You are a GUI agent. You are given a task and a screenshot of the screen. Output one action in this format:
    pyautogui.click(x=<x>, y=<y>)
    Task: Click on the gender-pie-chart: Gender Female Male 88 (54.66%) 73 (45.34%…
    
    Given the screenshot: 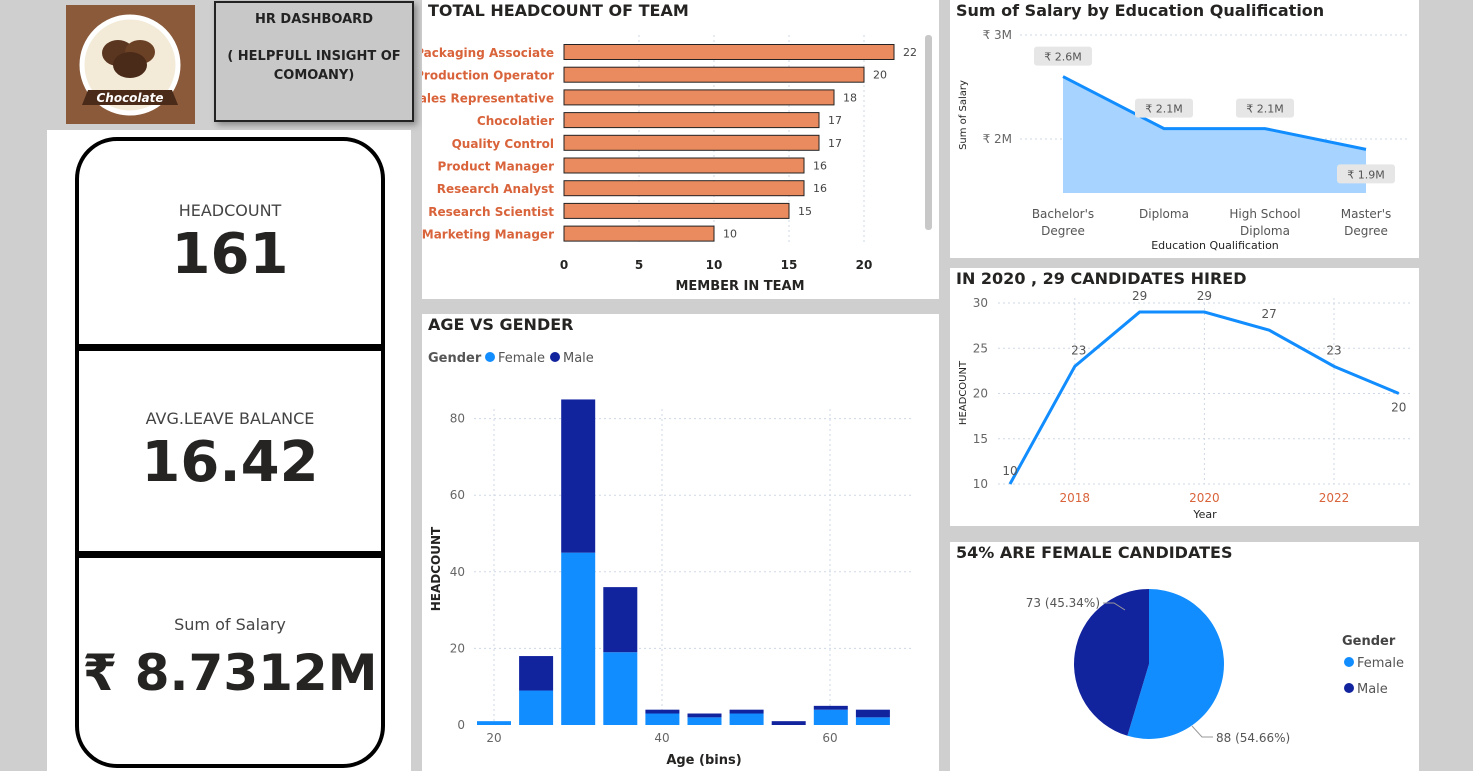 What is the action you would take?
    pyautogui.click(x=1215, y=667)
    